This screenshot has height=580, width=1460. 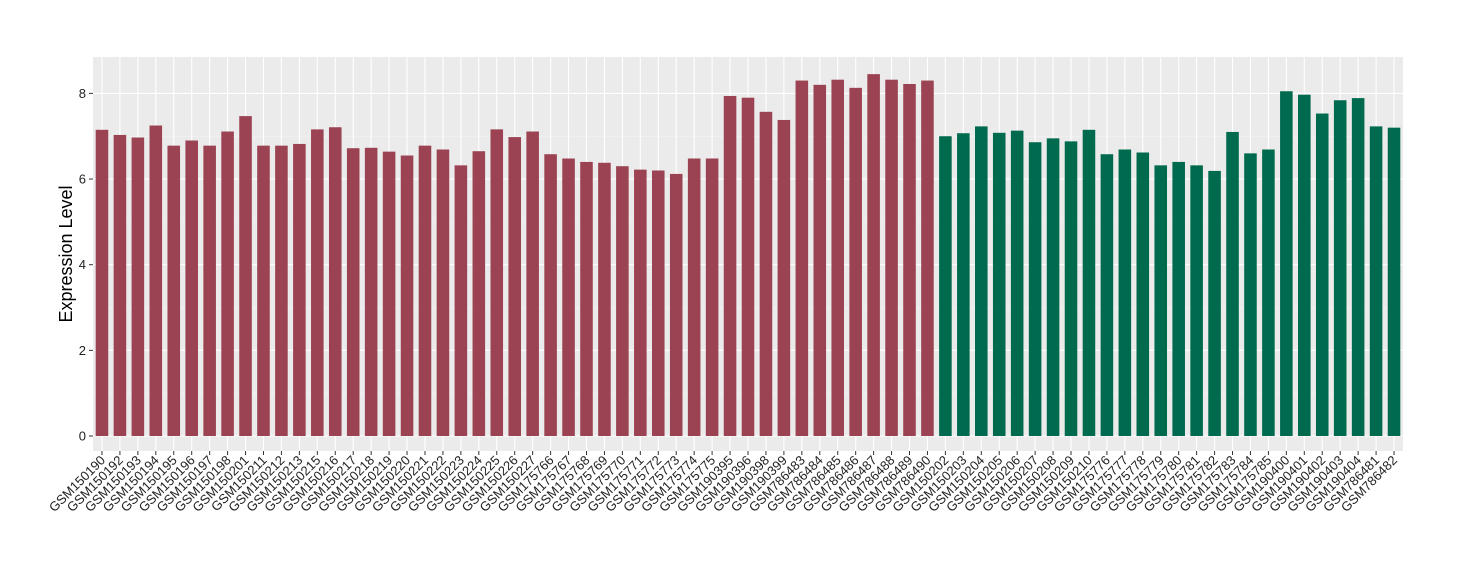 What do you see at coordinates (102, 283) in the screenshot?
I see `bar-GSM150190` at bounding box center [102, 283].